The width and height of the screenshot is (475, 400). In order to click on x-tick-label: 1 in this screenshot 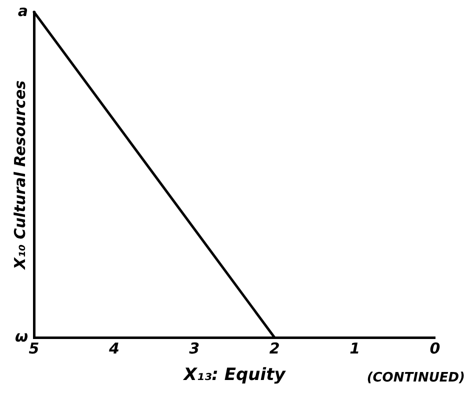, I will do `click(355, 348)`.